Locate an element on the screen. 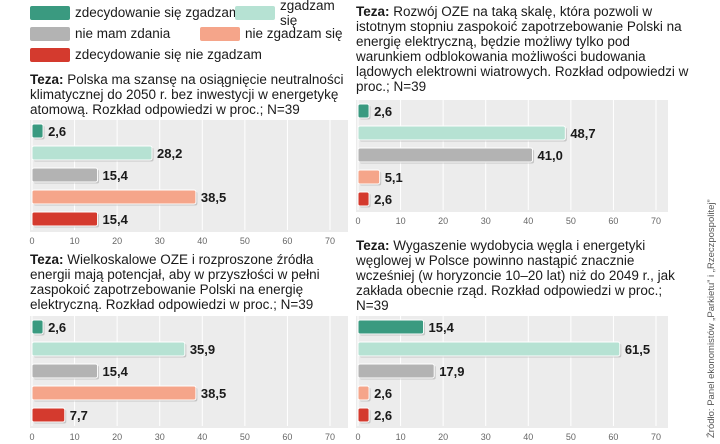  legend-item-no-opinion: nie mam zdania is located at coordinates (100, 33).